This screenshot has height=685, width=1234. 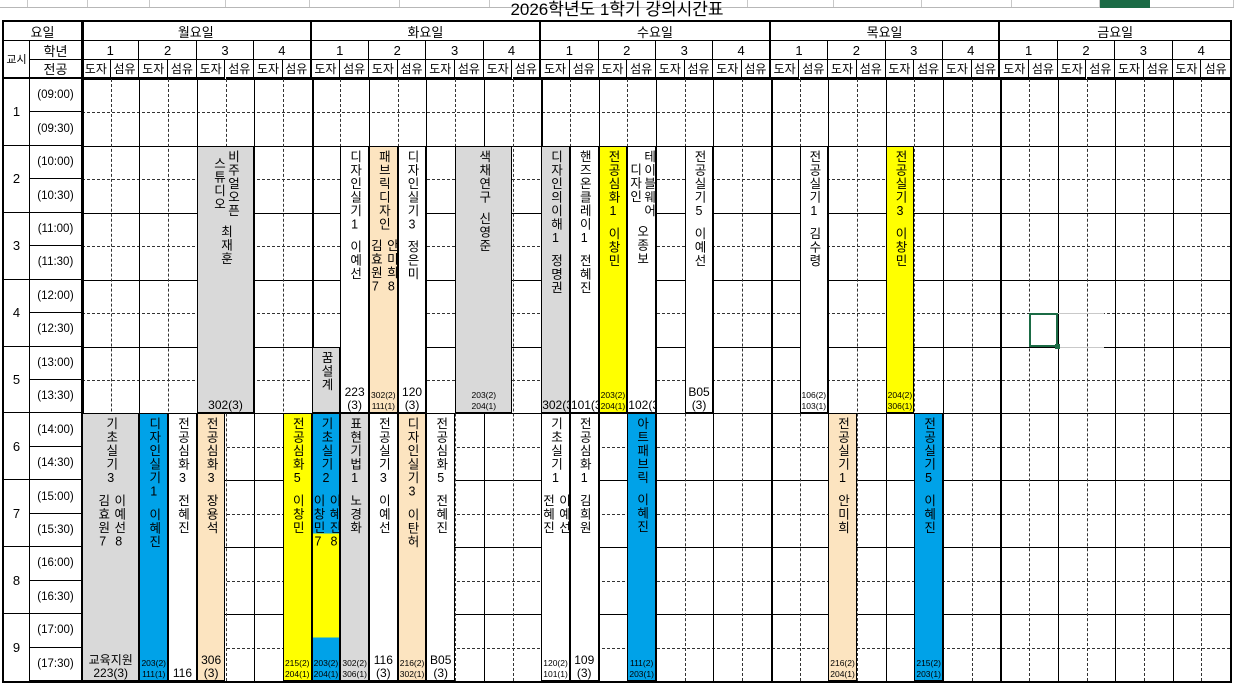 I want to click on time-label-7-2: (15:30), so click(x=56, y=530).